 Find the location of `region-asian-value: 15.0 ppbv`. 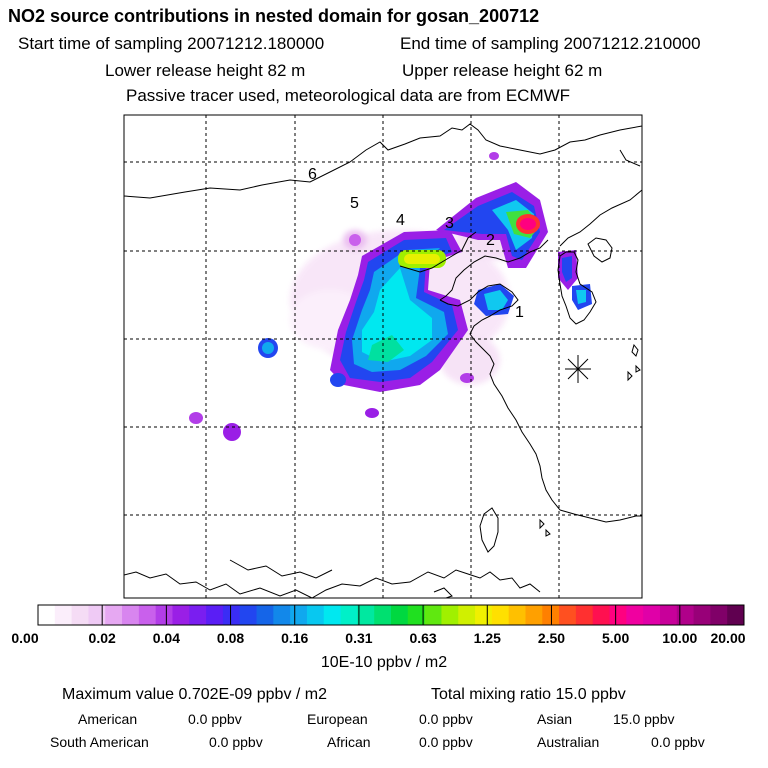

region-asian-value: 15.0 ppbv is located at coordinates (644, 719).